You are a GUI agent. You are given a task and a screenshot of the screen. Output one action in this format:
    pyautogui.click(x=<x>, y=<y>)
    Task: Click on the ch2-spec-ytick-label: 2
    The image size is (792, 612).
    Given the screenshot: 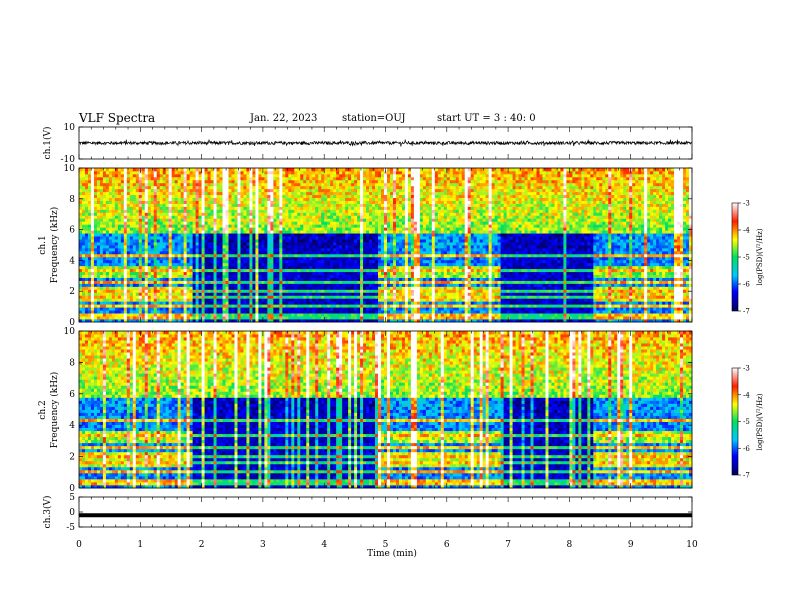 What is the action you would take?
    pyautogui.click(x=72, y=458)
    